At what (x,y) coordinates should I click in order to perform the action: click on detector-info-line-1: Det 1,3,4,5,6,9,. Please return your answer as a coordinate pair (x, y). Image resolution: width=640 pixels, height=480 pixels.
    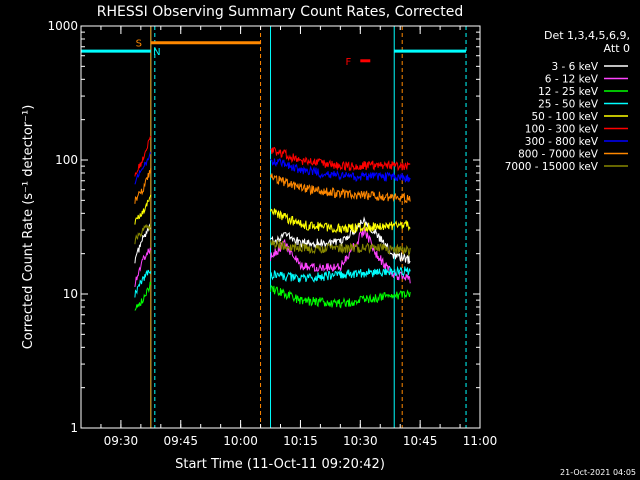
    Looking at the image, I should click on (587, 35).